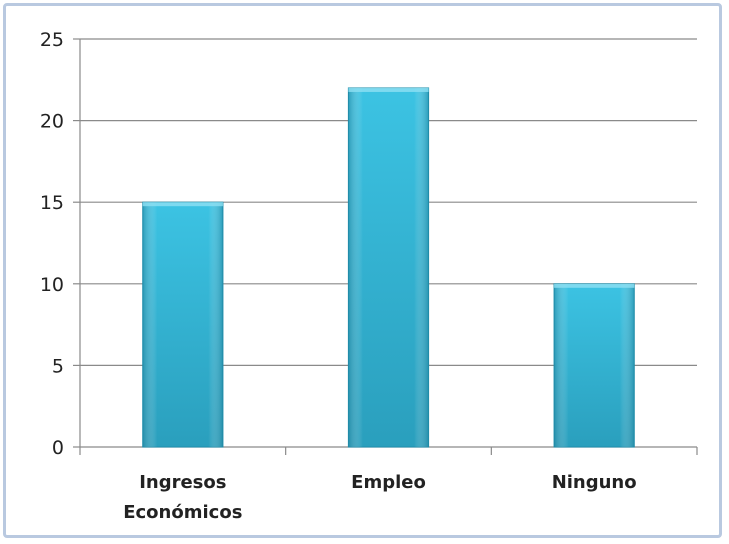 The width and height of the screenshot is (729, 544). Describe the element at coordinates (52, 122) in the screenshot. I see `y-tick-label-20: 20` at that location.